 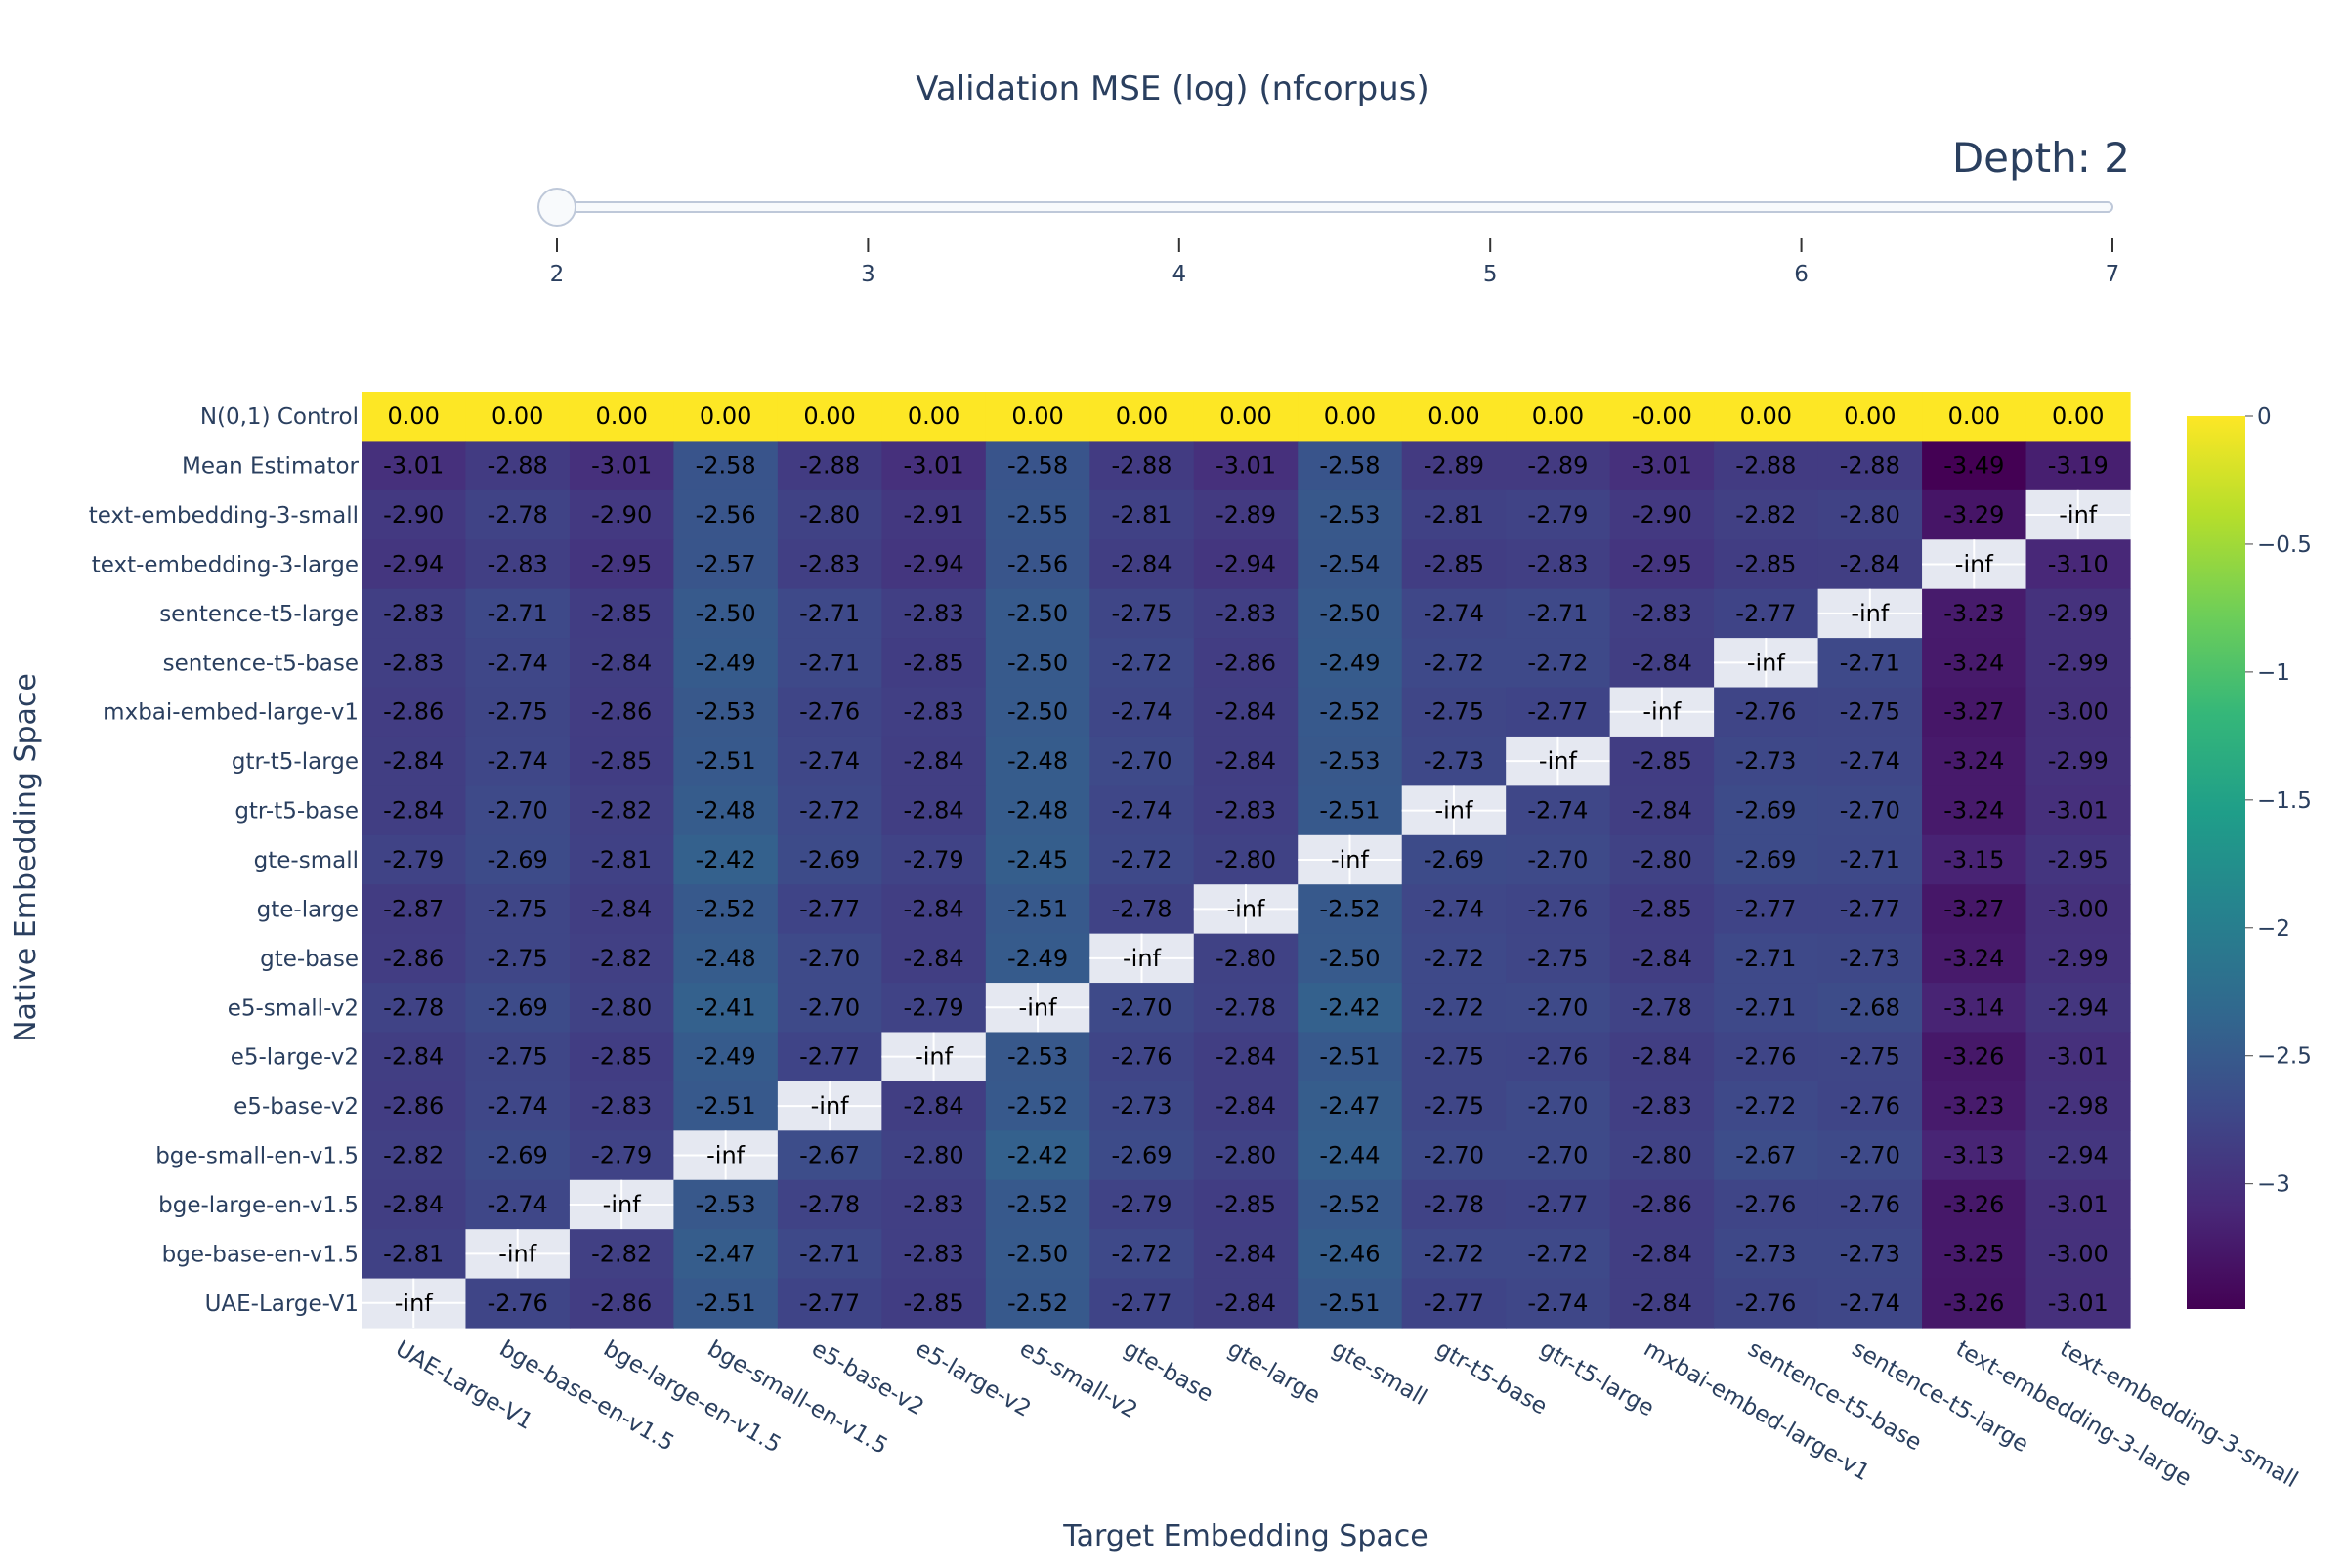 I want to click on slider-rail, so click(x=1334, y=207).